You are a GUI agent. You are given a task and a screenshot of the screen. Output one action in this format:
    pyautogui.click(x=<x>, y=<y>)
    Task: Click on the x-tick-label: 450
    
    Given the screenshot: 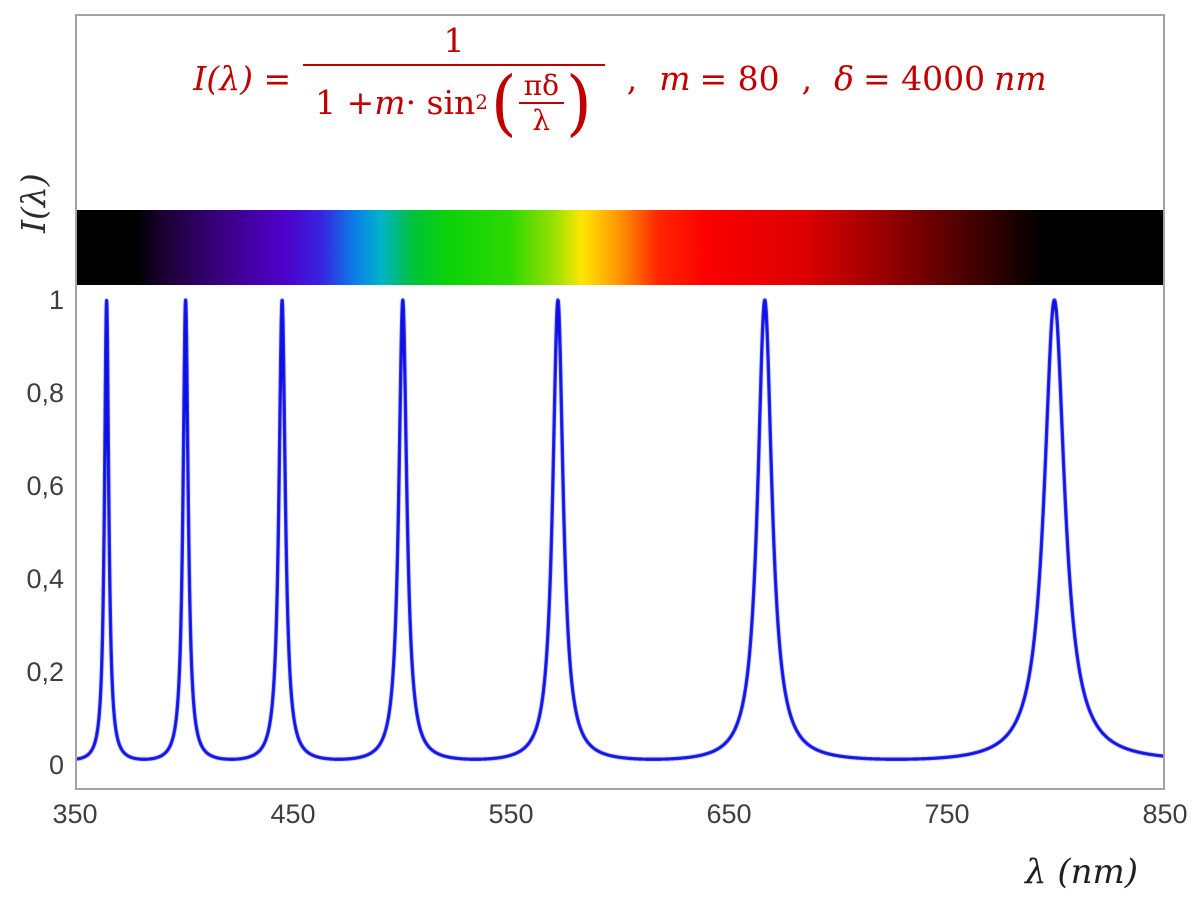 What is the action you would take?
    pyautogui.click(x=293, y=814)
    